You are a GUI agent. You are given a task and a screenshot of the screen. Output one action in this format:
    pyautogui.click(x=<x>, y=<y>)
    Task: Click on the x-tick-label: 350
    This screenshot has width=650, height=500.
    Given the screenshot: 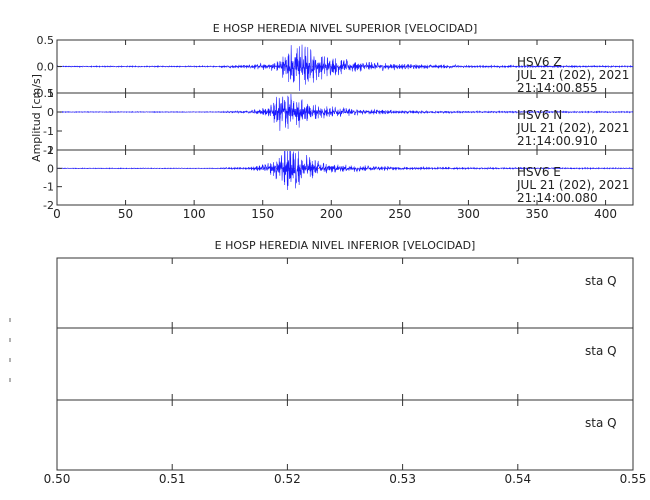 What is the action you would take?
    pyautogui.click(x=537, y=214)
    